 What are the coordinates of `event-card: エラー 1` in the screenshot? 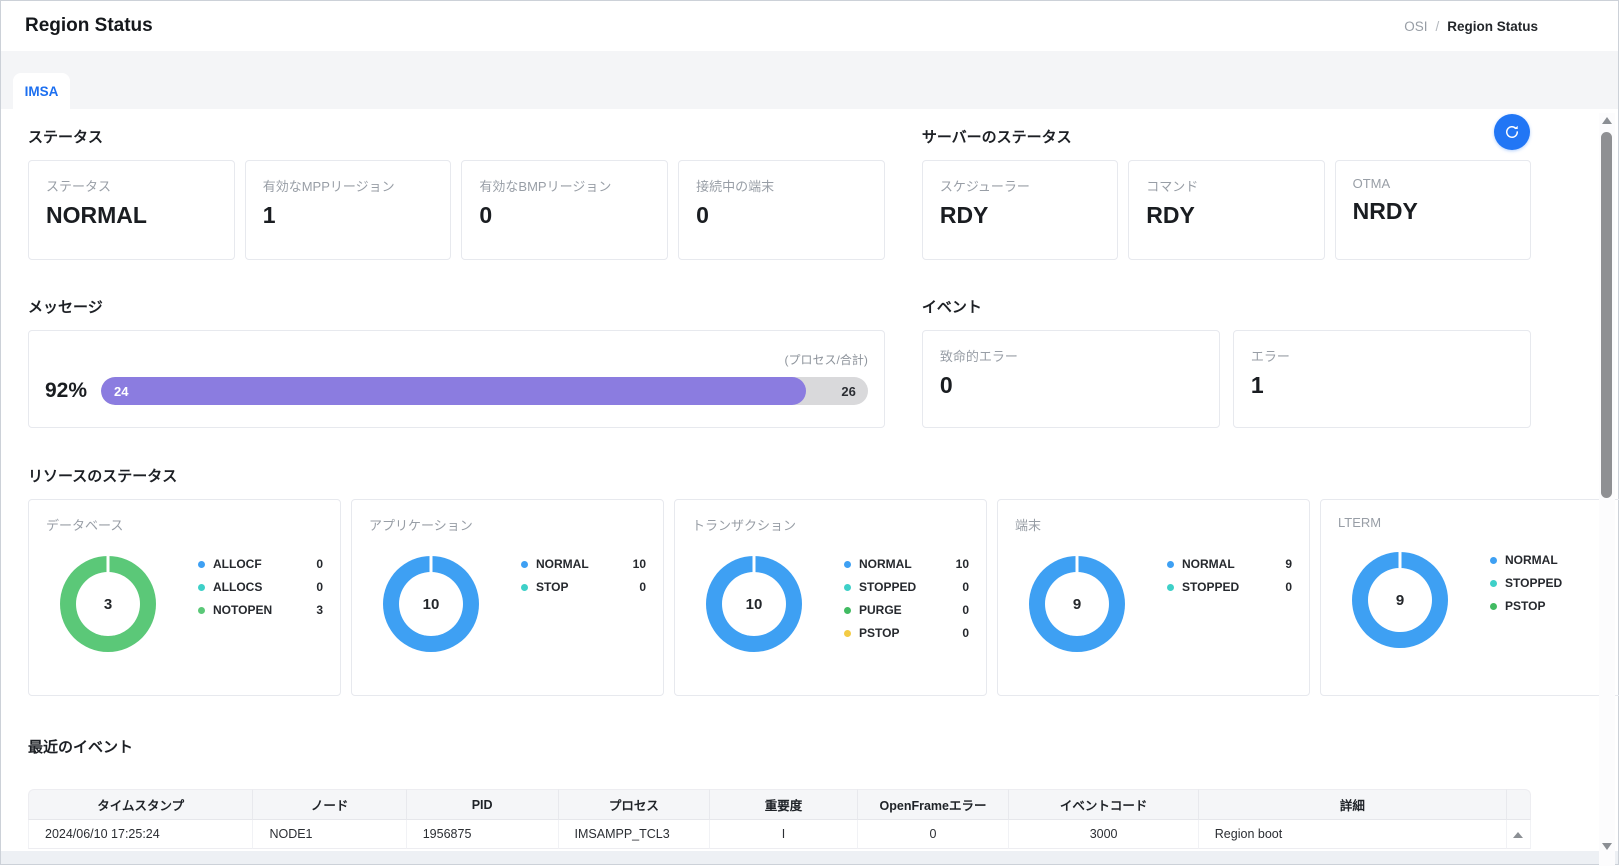 It's located at (1382, 379).